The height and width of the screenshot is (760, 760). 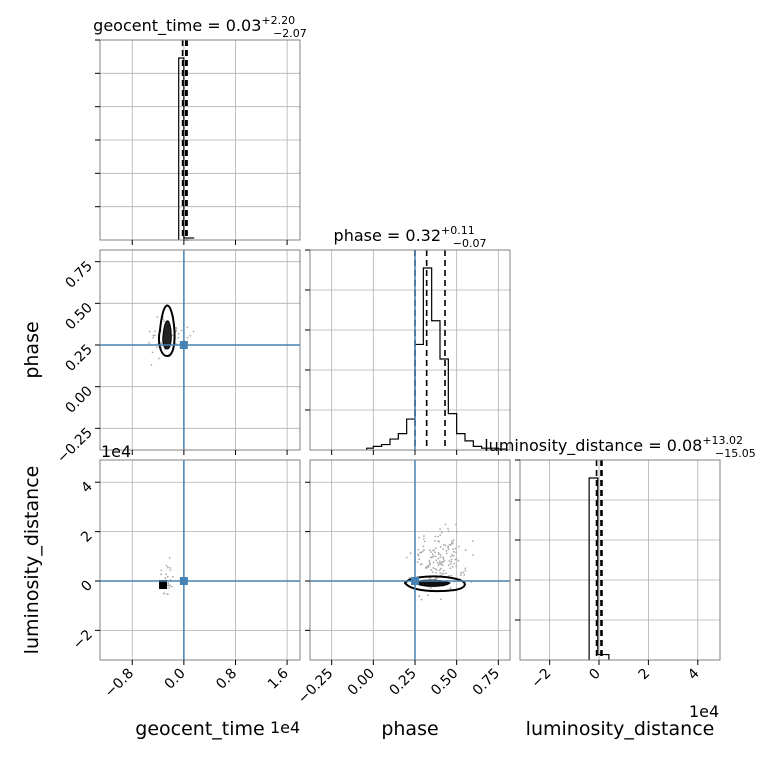 What do you see at coordinates (167, 330) in the screenshot?
I see `contour-outer-phase-vs-geocent` at bounding box center [167, 330].